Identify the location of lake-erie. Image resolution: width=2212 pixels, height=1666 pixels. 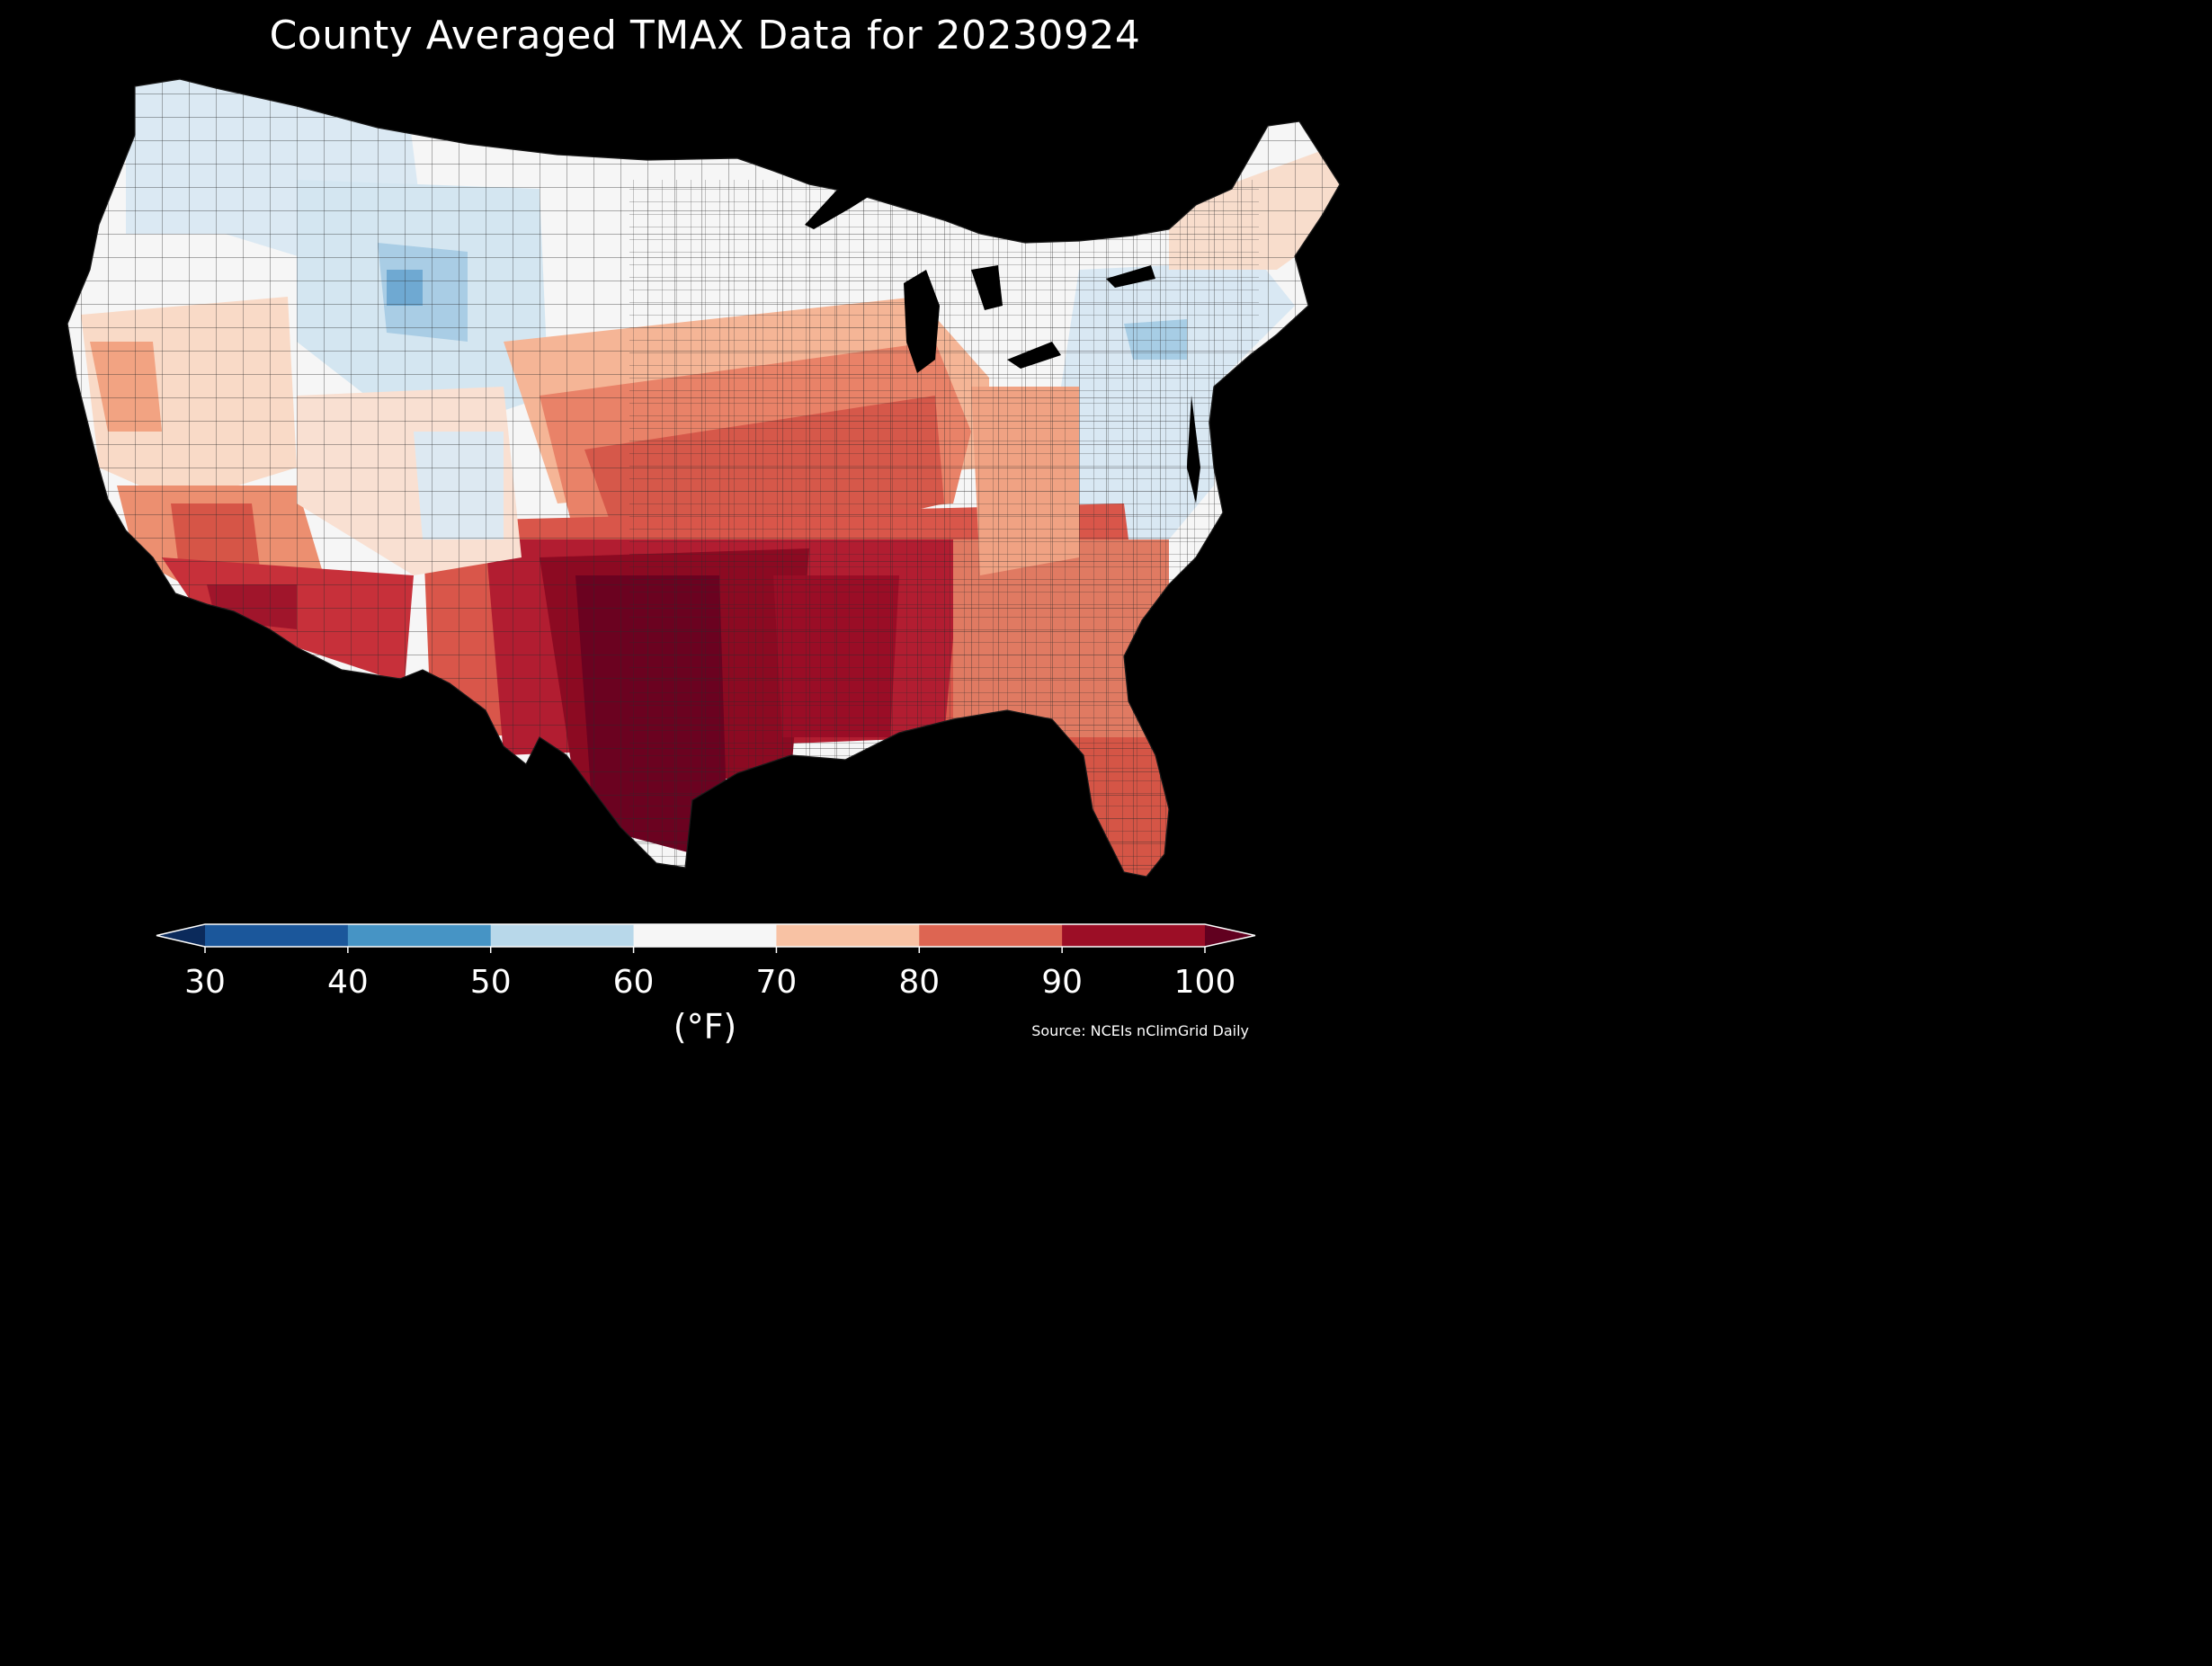
(1034, 356).